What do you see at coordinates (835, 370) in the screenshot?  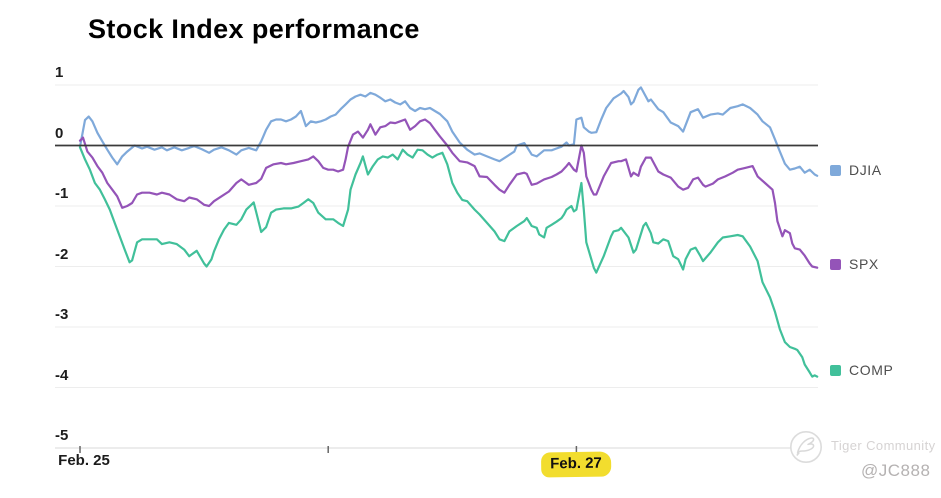 I see `comp-color-swatch` at bounding box center [835, 370].